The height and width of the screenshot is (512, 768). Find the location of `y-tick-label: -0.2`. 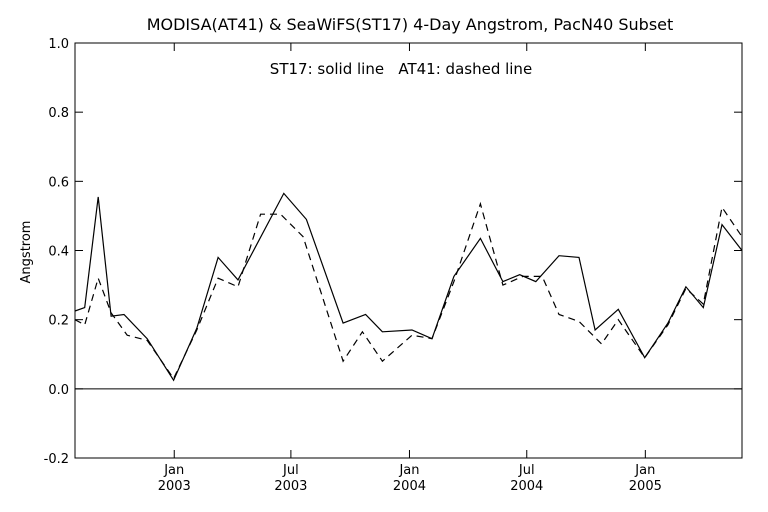

y-tick-label: -0.2 is located at coordinates (56, 459).